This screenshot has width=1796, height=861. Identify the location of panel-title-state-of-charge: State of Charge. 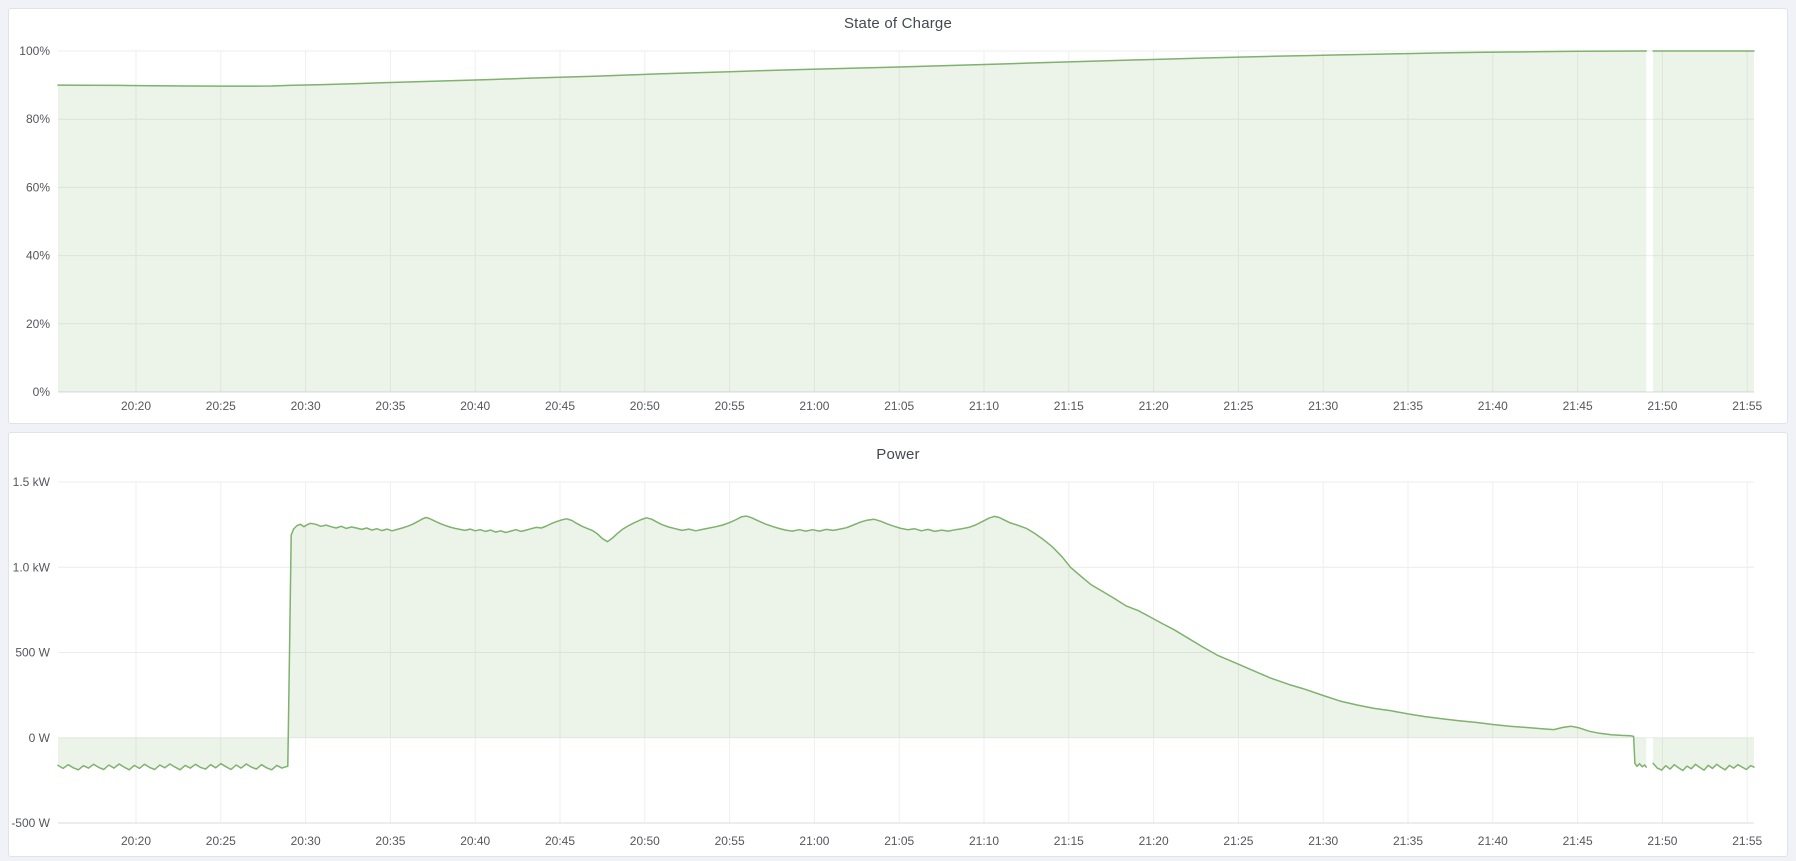
(898, 23).